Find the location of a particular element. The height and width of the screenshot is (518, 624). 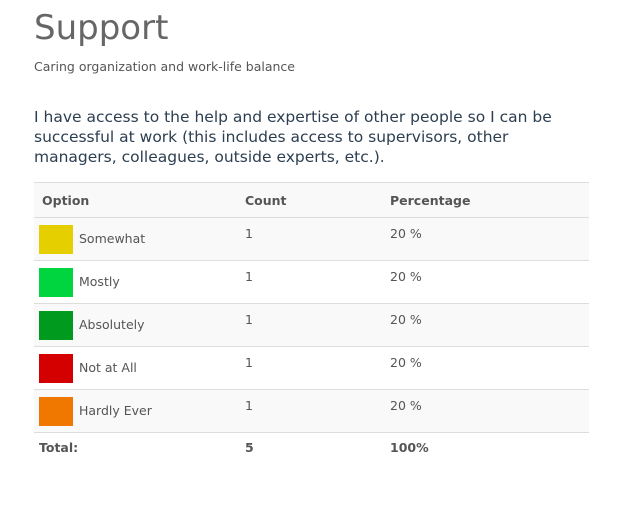

table-row: Mostly 1 20 % is located at coordinates (311, 282).